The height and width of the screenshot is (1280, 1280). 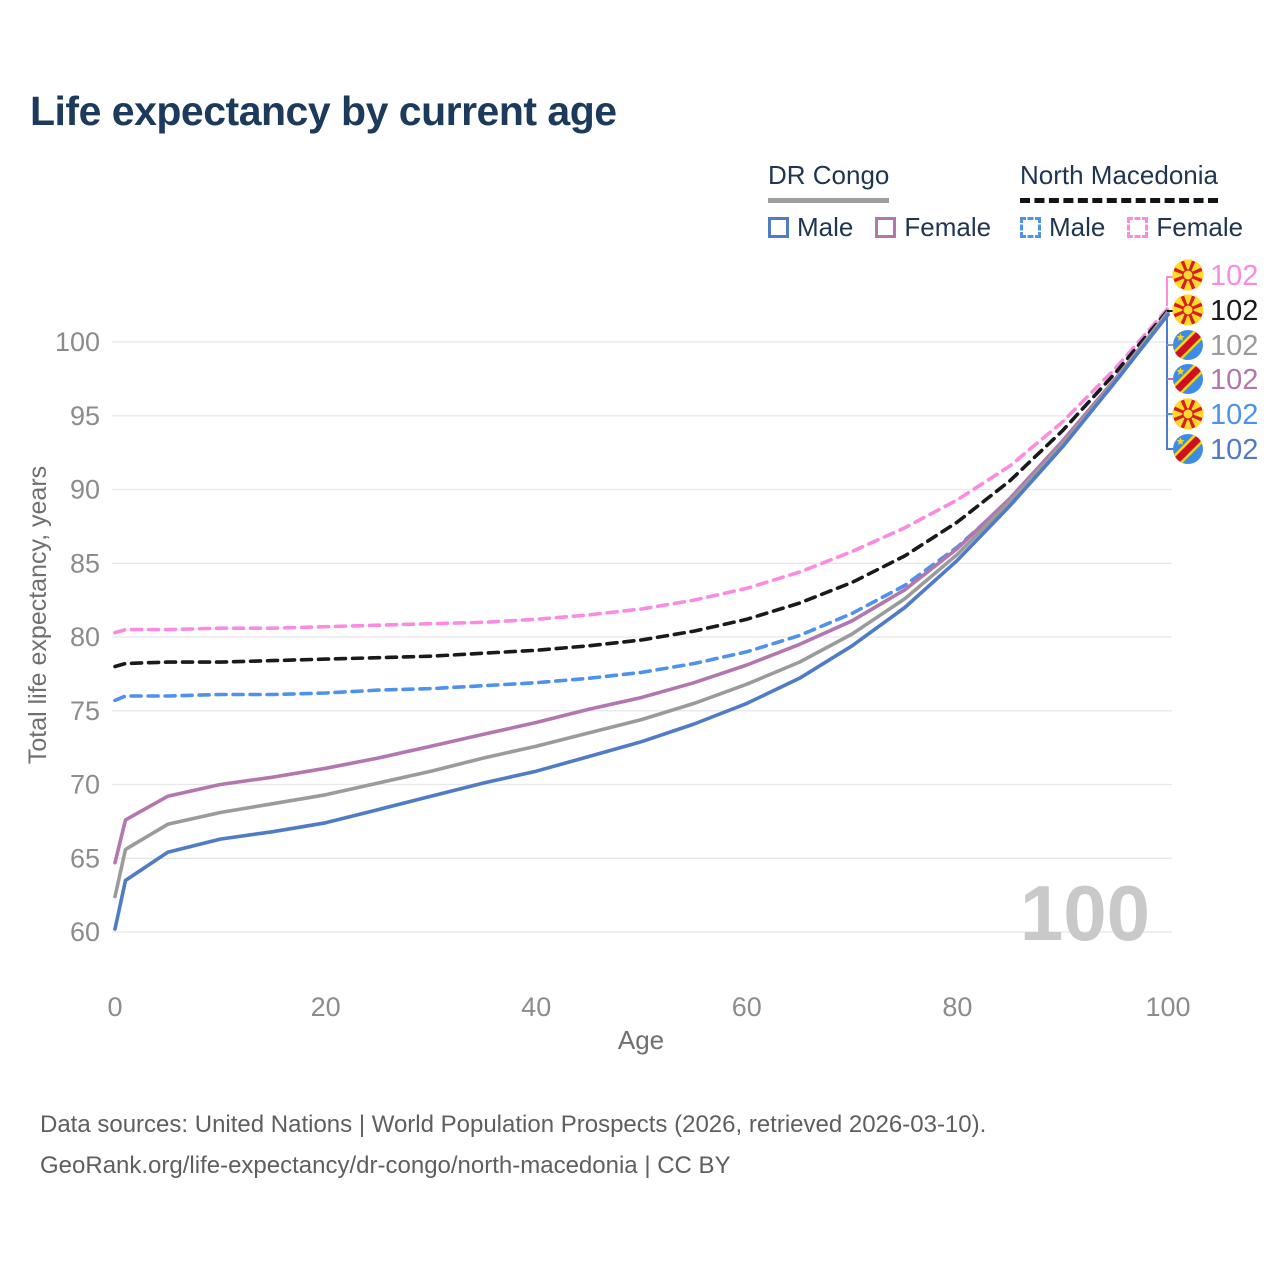 I want to click on legend-items-north-macedonia: Male Female, so click(x=1131, y=227).